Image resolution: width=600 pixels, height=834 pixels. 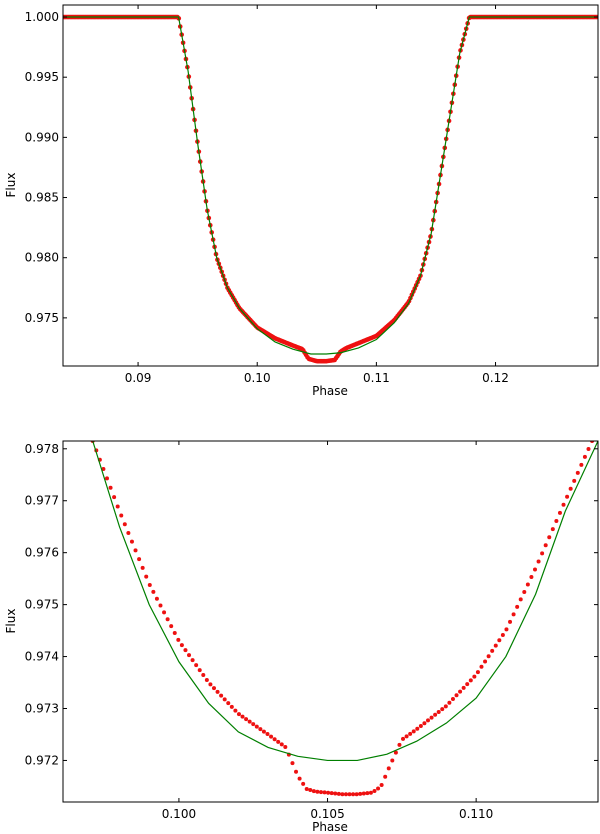 I want to click on y-tick-label: 0.980, so click(x=42, y=258).